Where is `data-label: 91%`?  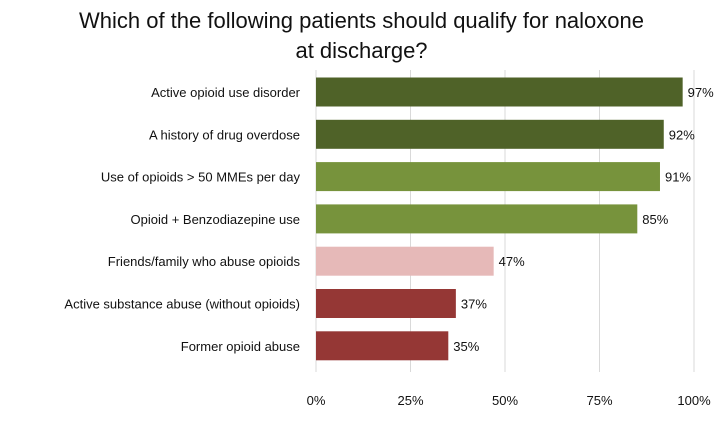
data-label: 91% is located at coordinates (678, 177).